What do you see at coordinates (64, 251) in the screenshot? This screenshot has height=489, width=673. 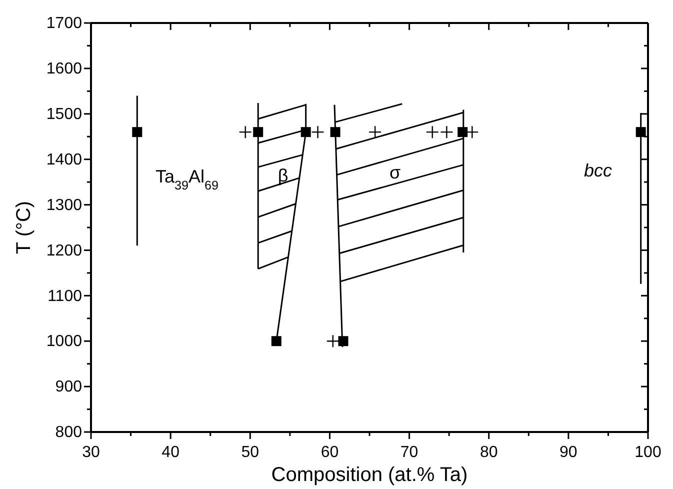 I see `y-tick-label: 1200` at bounding box center [64, 251].